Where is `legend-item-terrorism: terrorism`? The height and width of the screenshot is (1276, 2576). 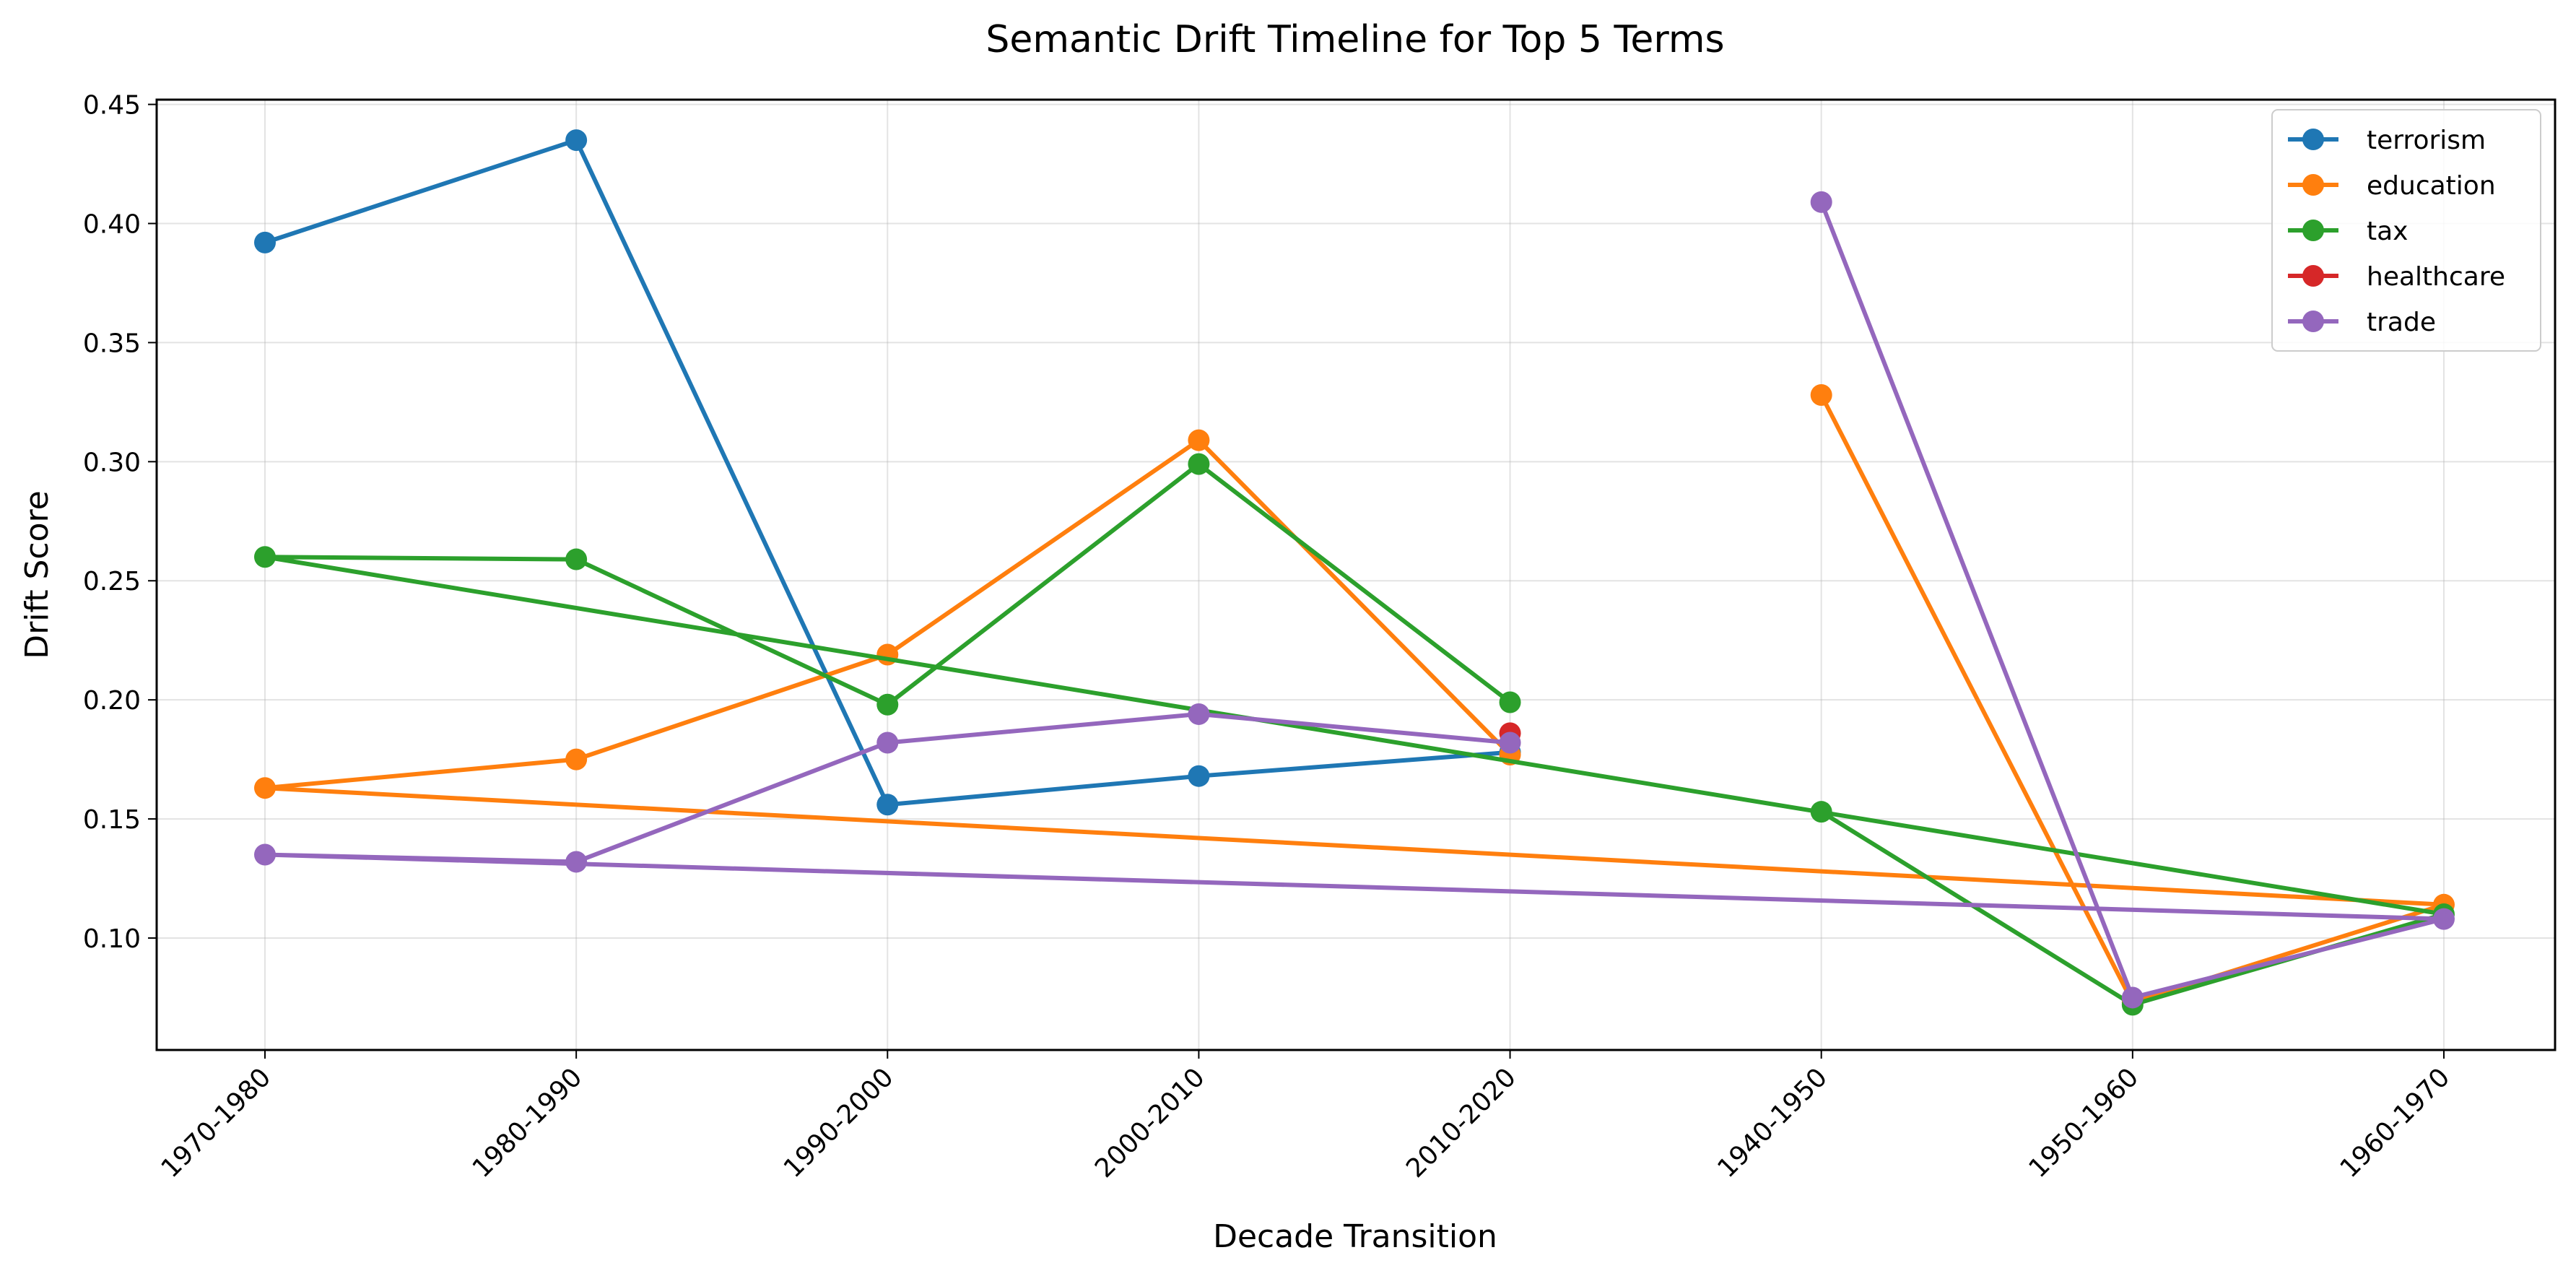
legend-item-terrorism: terrorism is located at coordinates (2387, 140).